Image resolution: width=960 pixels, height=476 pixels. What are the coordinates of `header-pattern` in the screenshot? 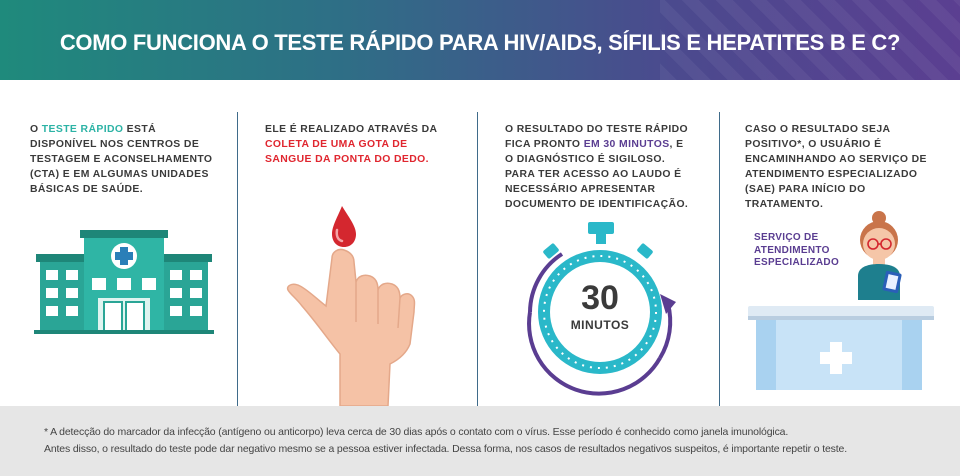 It's located at (810, 40).